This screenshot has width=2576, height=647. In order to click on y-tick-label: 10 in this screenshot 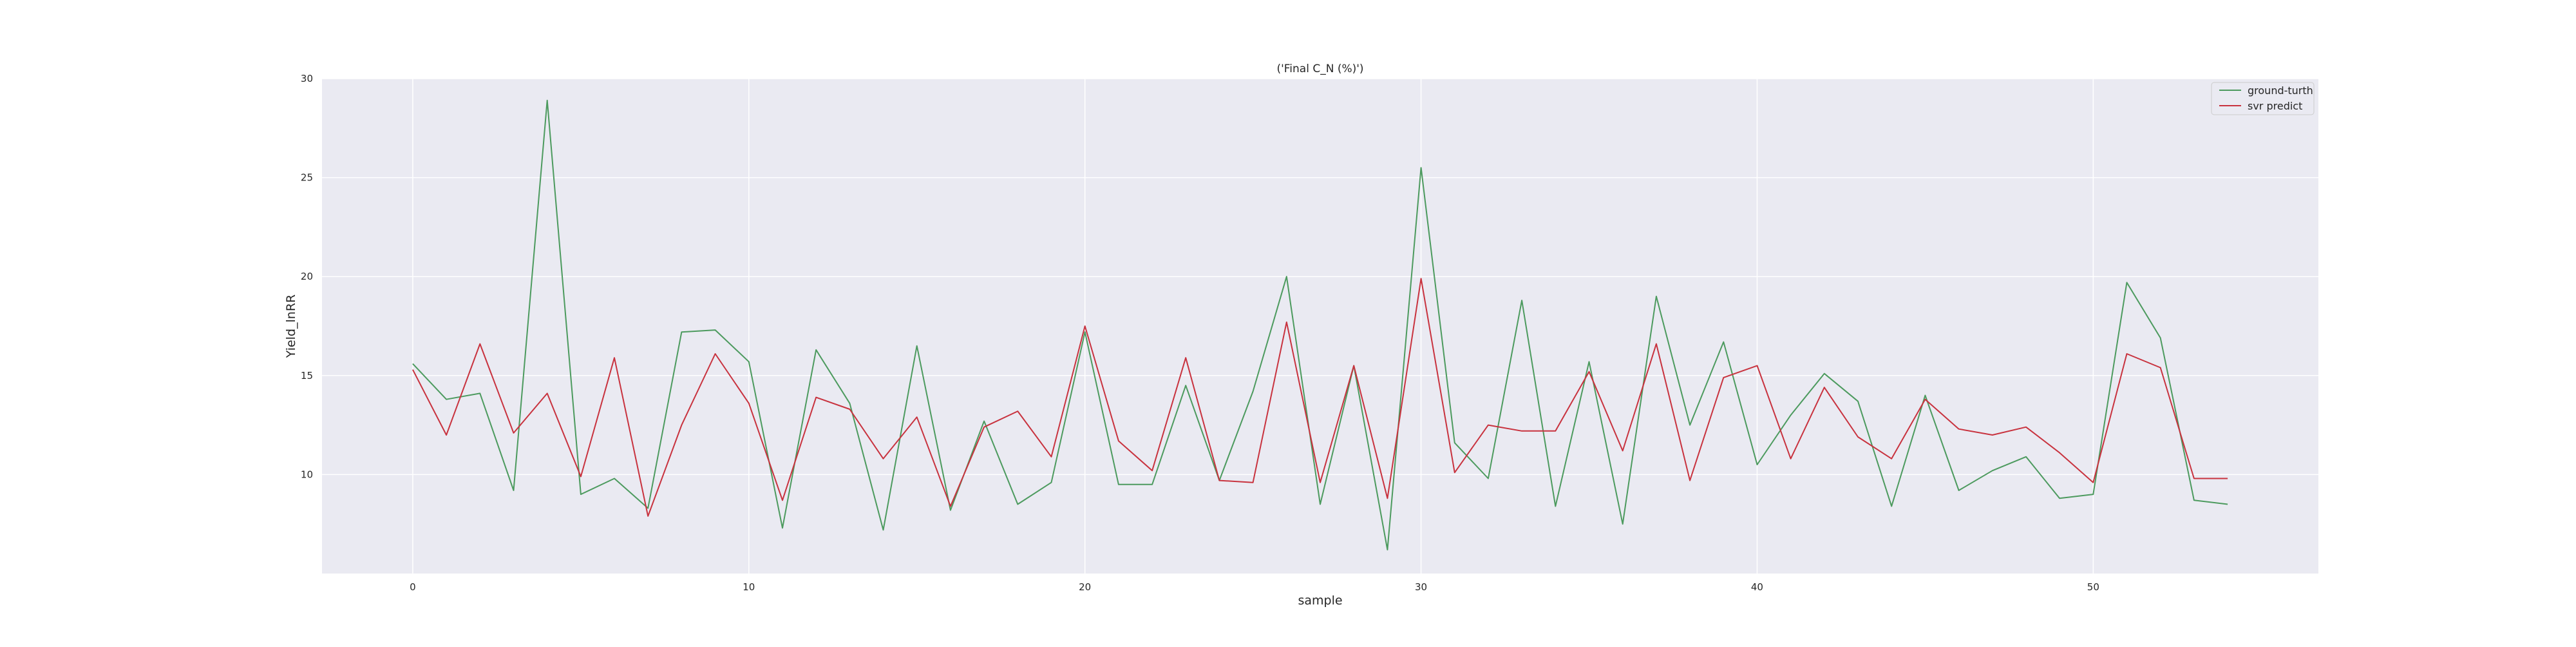, I will do `click(307, 474)`.